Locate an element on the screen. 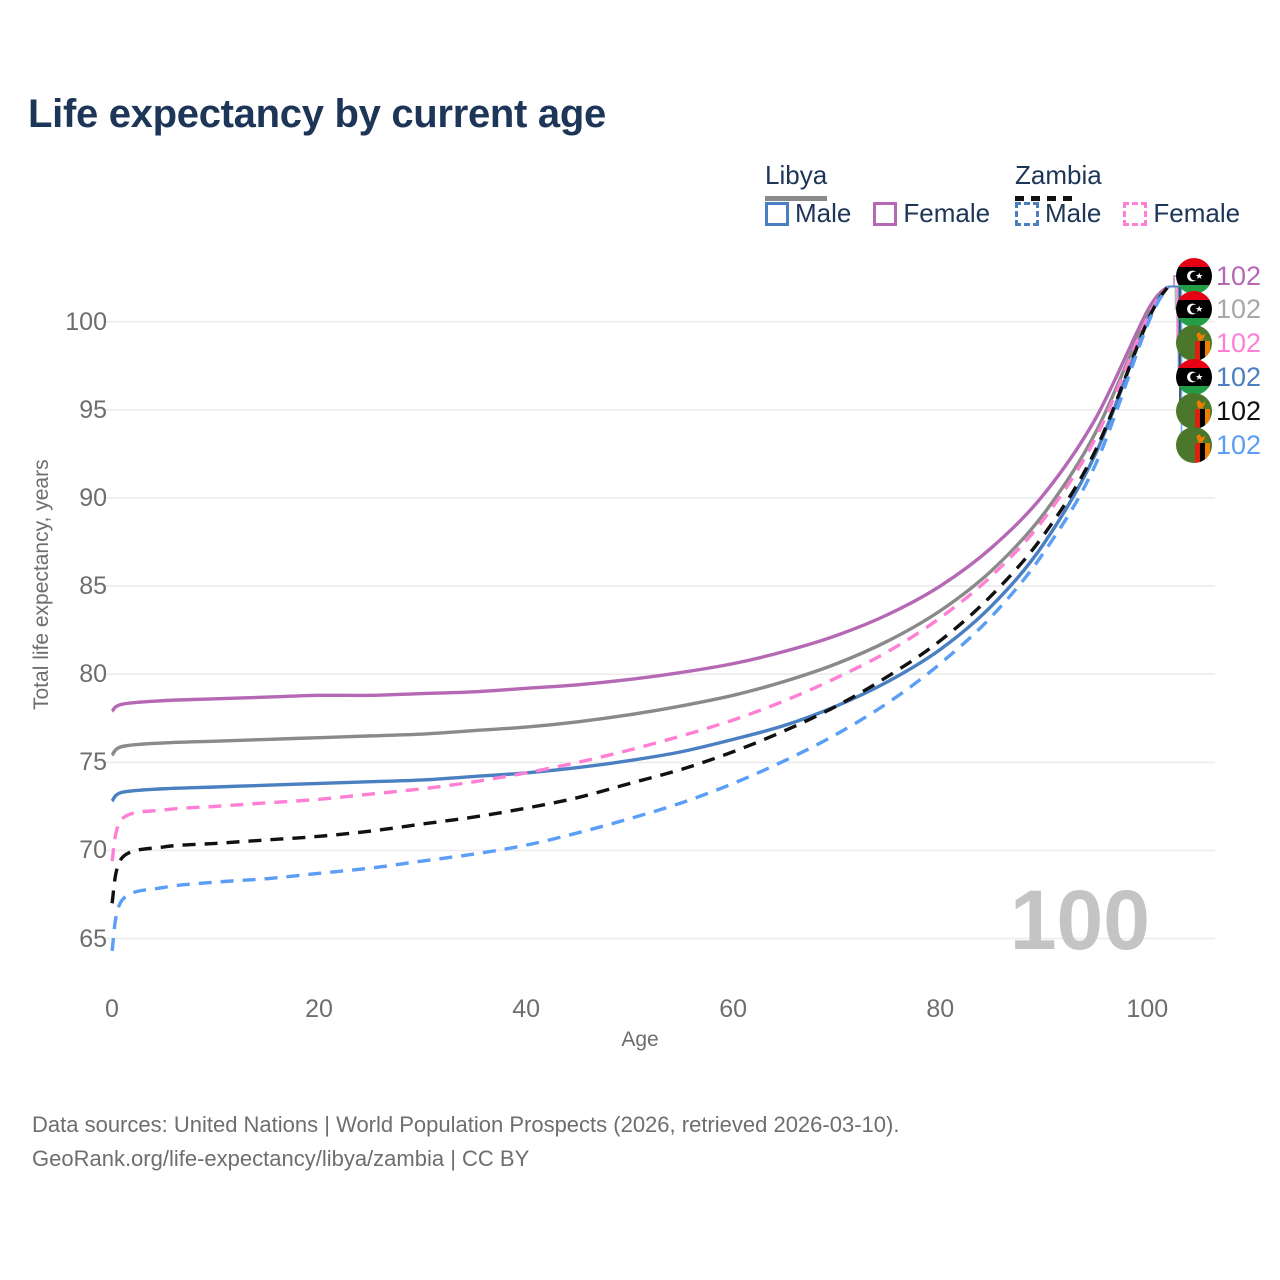  y-axis-tick: 75 is located at coordinates (93, 762).